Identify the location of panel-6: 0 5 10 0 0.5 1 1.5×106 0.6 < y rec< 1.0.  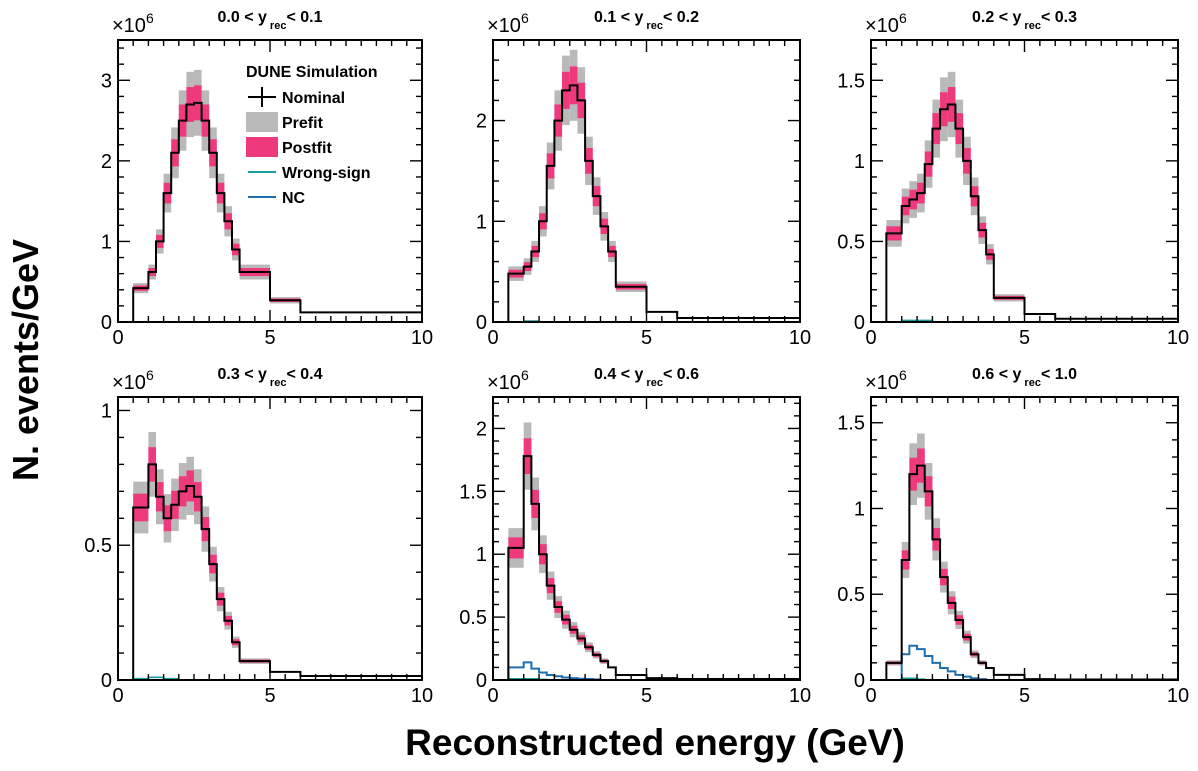
(1013, 536).